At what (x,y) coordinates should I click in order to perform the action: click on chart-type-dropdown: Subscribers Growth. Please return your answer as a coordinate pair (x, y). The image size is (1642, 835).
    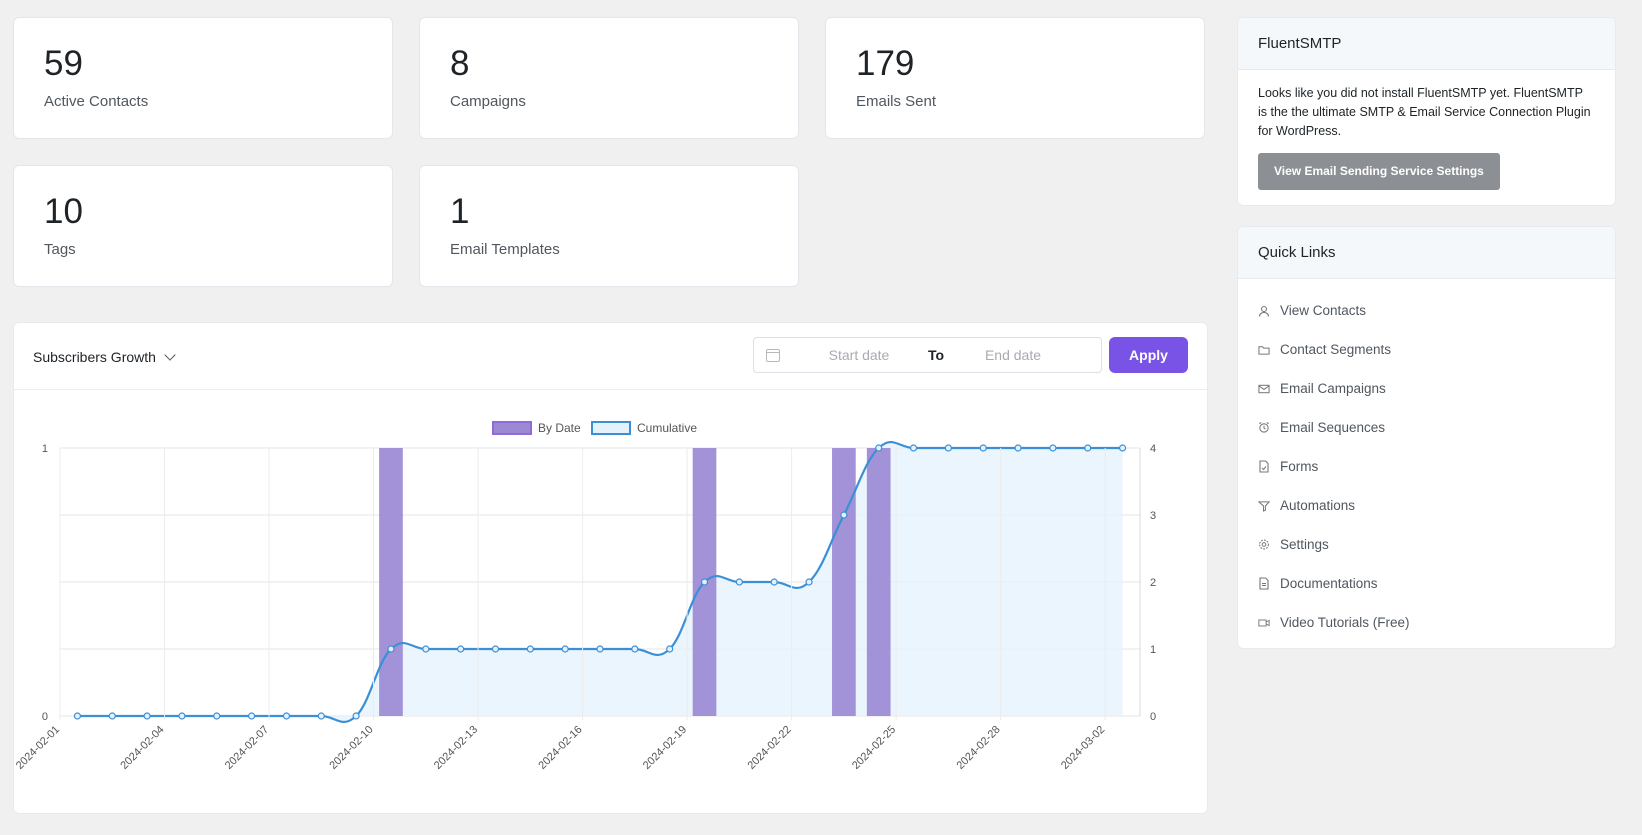
    Looking at the image, I should click on (104, 357).